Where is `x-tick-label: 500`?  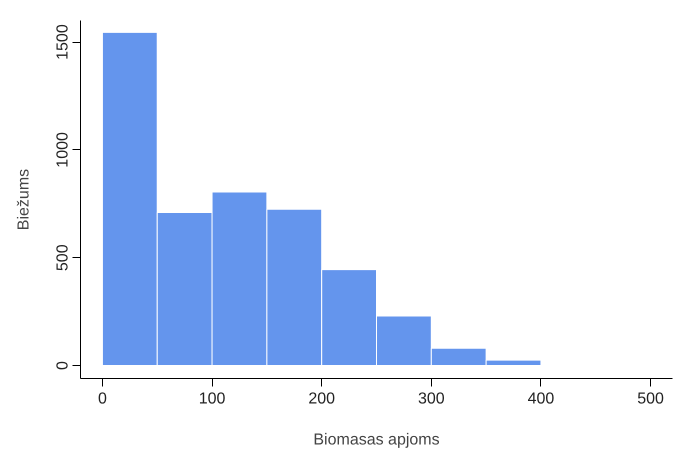 x-tick-label: 500 is located at coordinates (650, 399).